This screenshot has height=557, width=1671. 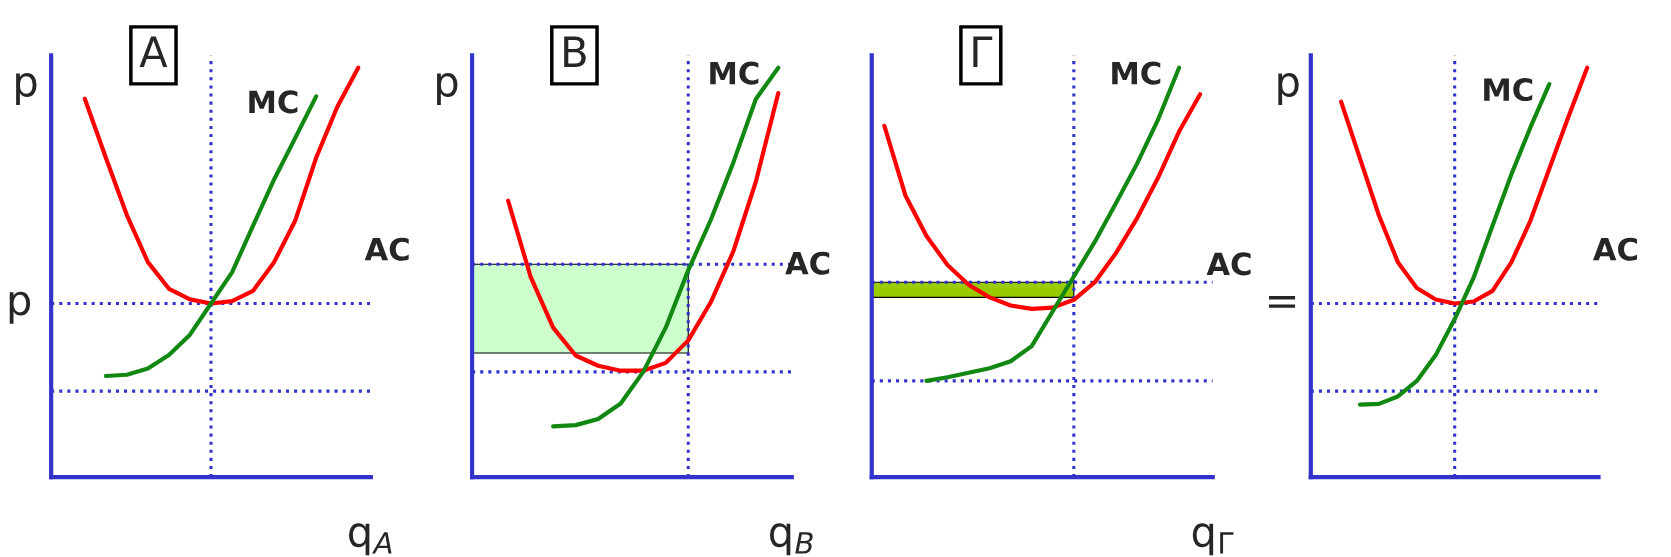 What do you see at coordinates (575, 51) in the screenshot?
I see `chart-title: B` at bounding box center [575, 51].